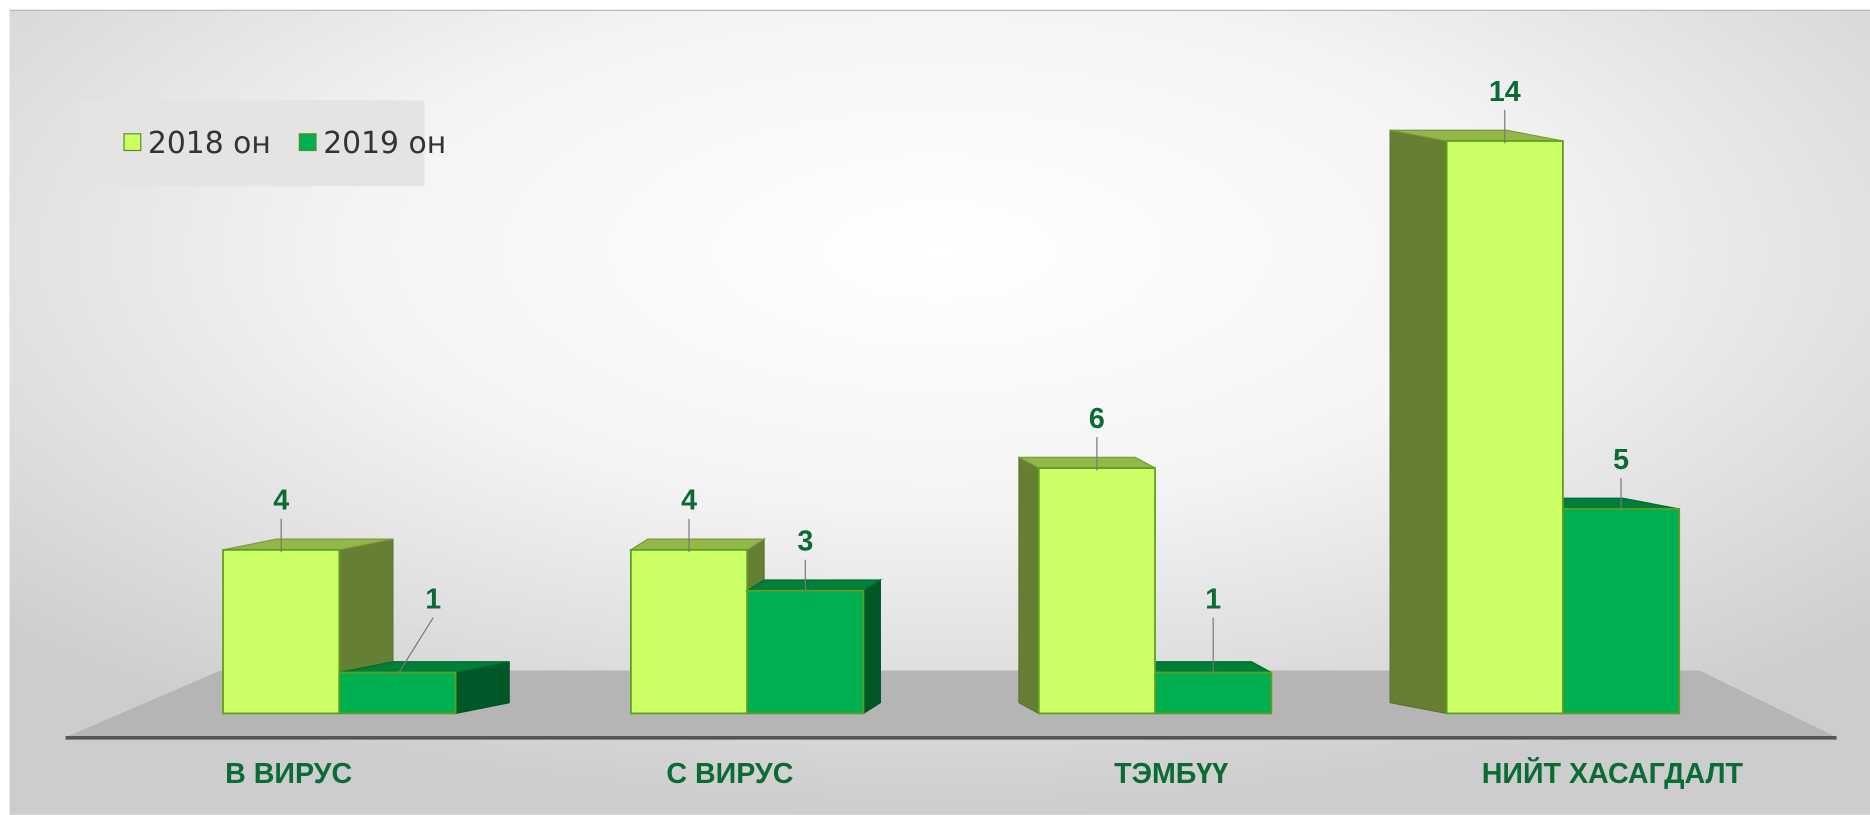 This screenshot has height=815, width=1870. I want to click on data-label: 6, so click(1097, 419).